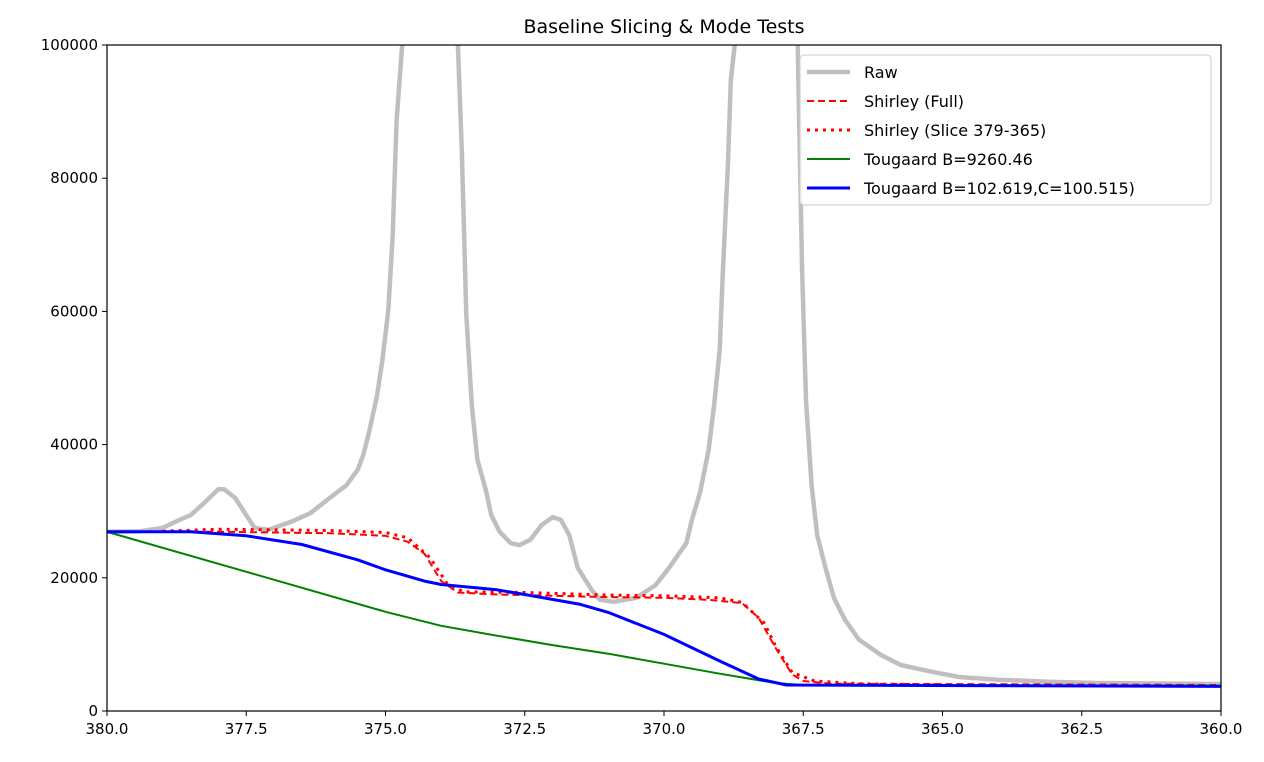  What do you see at coordinates (663, 27) in the screenshot?
I see `chart-title: Baseline Slicing & Mode Tests` at bounding box center [663, 27].